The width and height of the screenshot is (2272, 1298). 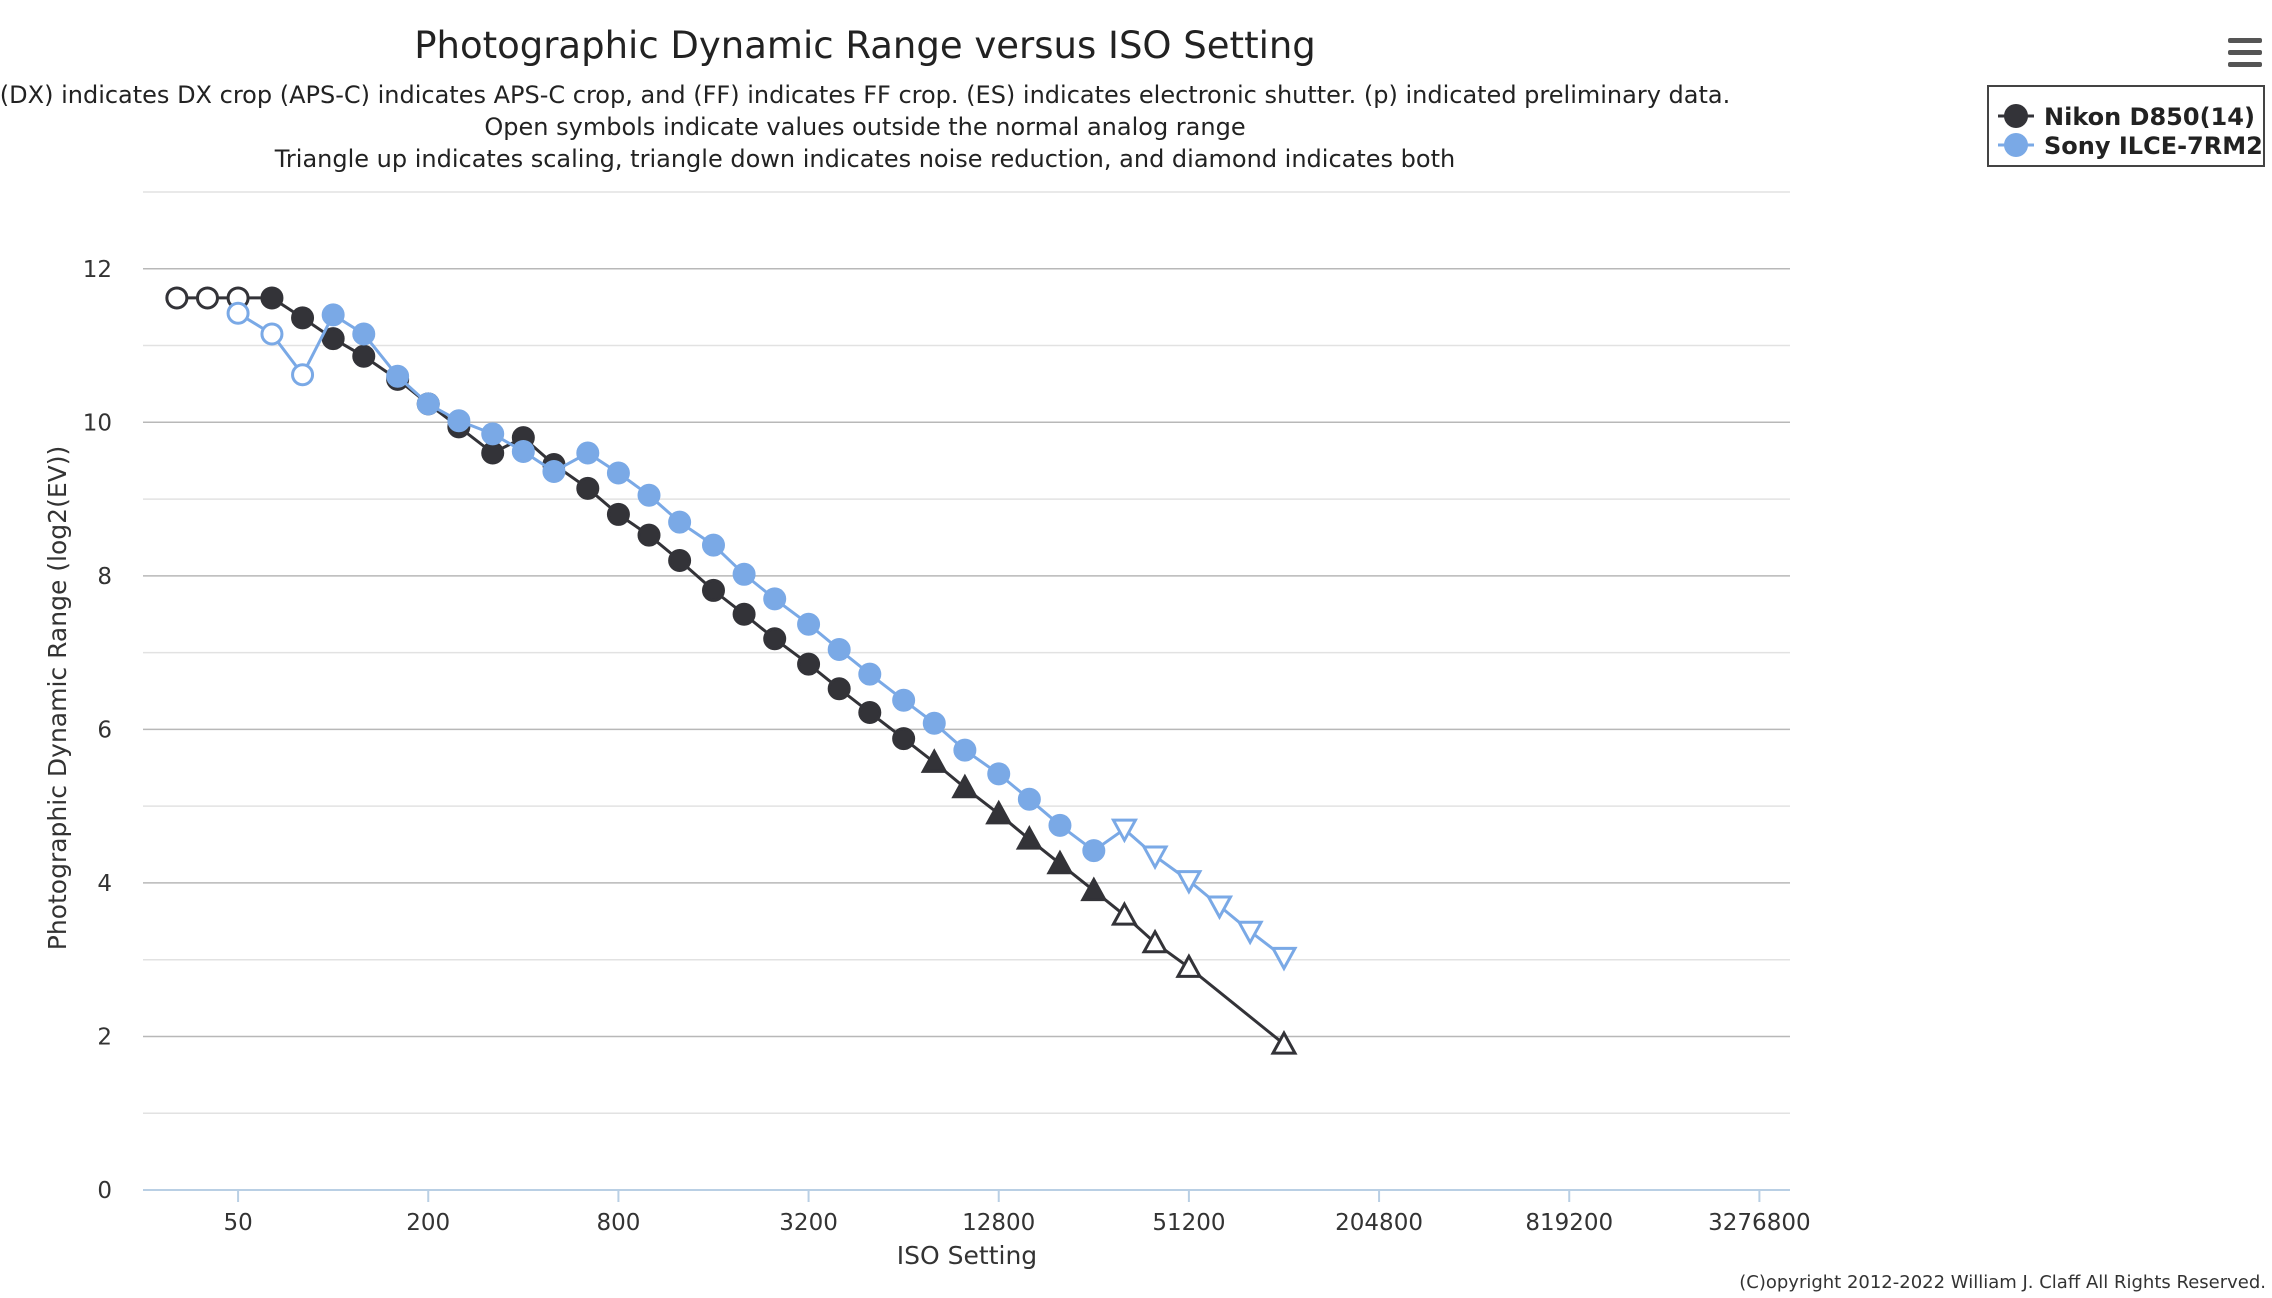 I want to click on x-tick-label: 3200, so click(x=808, y=1223).